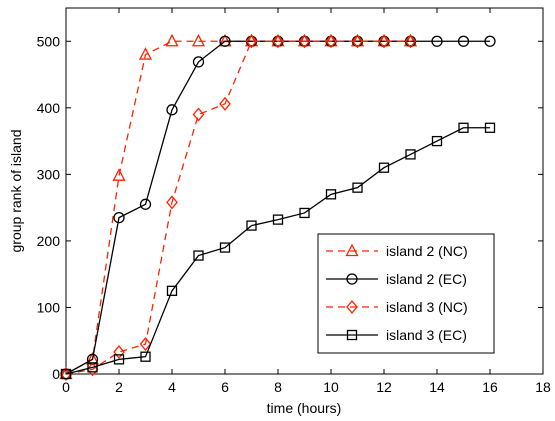 The image size is (555, 421). I want to click on x-tick-label: 16, so click(490, 387).